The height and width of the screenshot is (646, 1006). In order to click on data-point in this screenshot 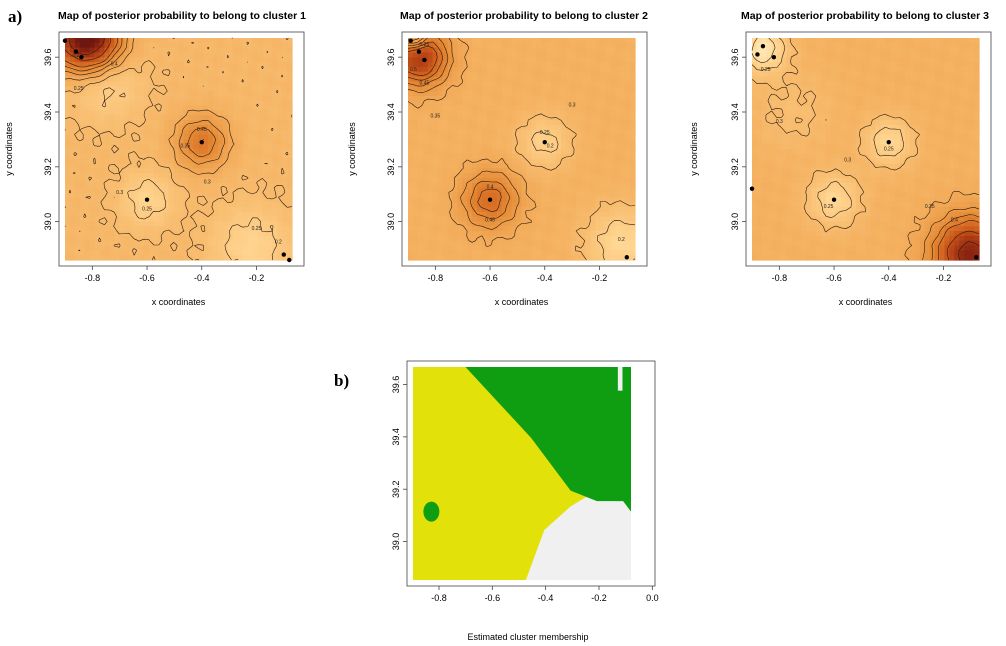, I will do `click(626, 257)`.